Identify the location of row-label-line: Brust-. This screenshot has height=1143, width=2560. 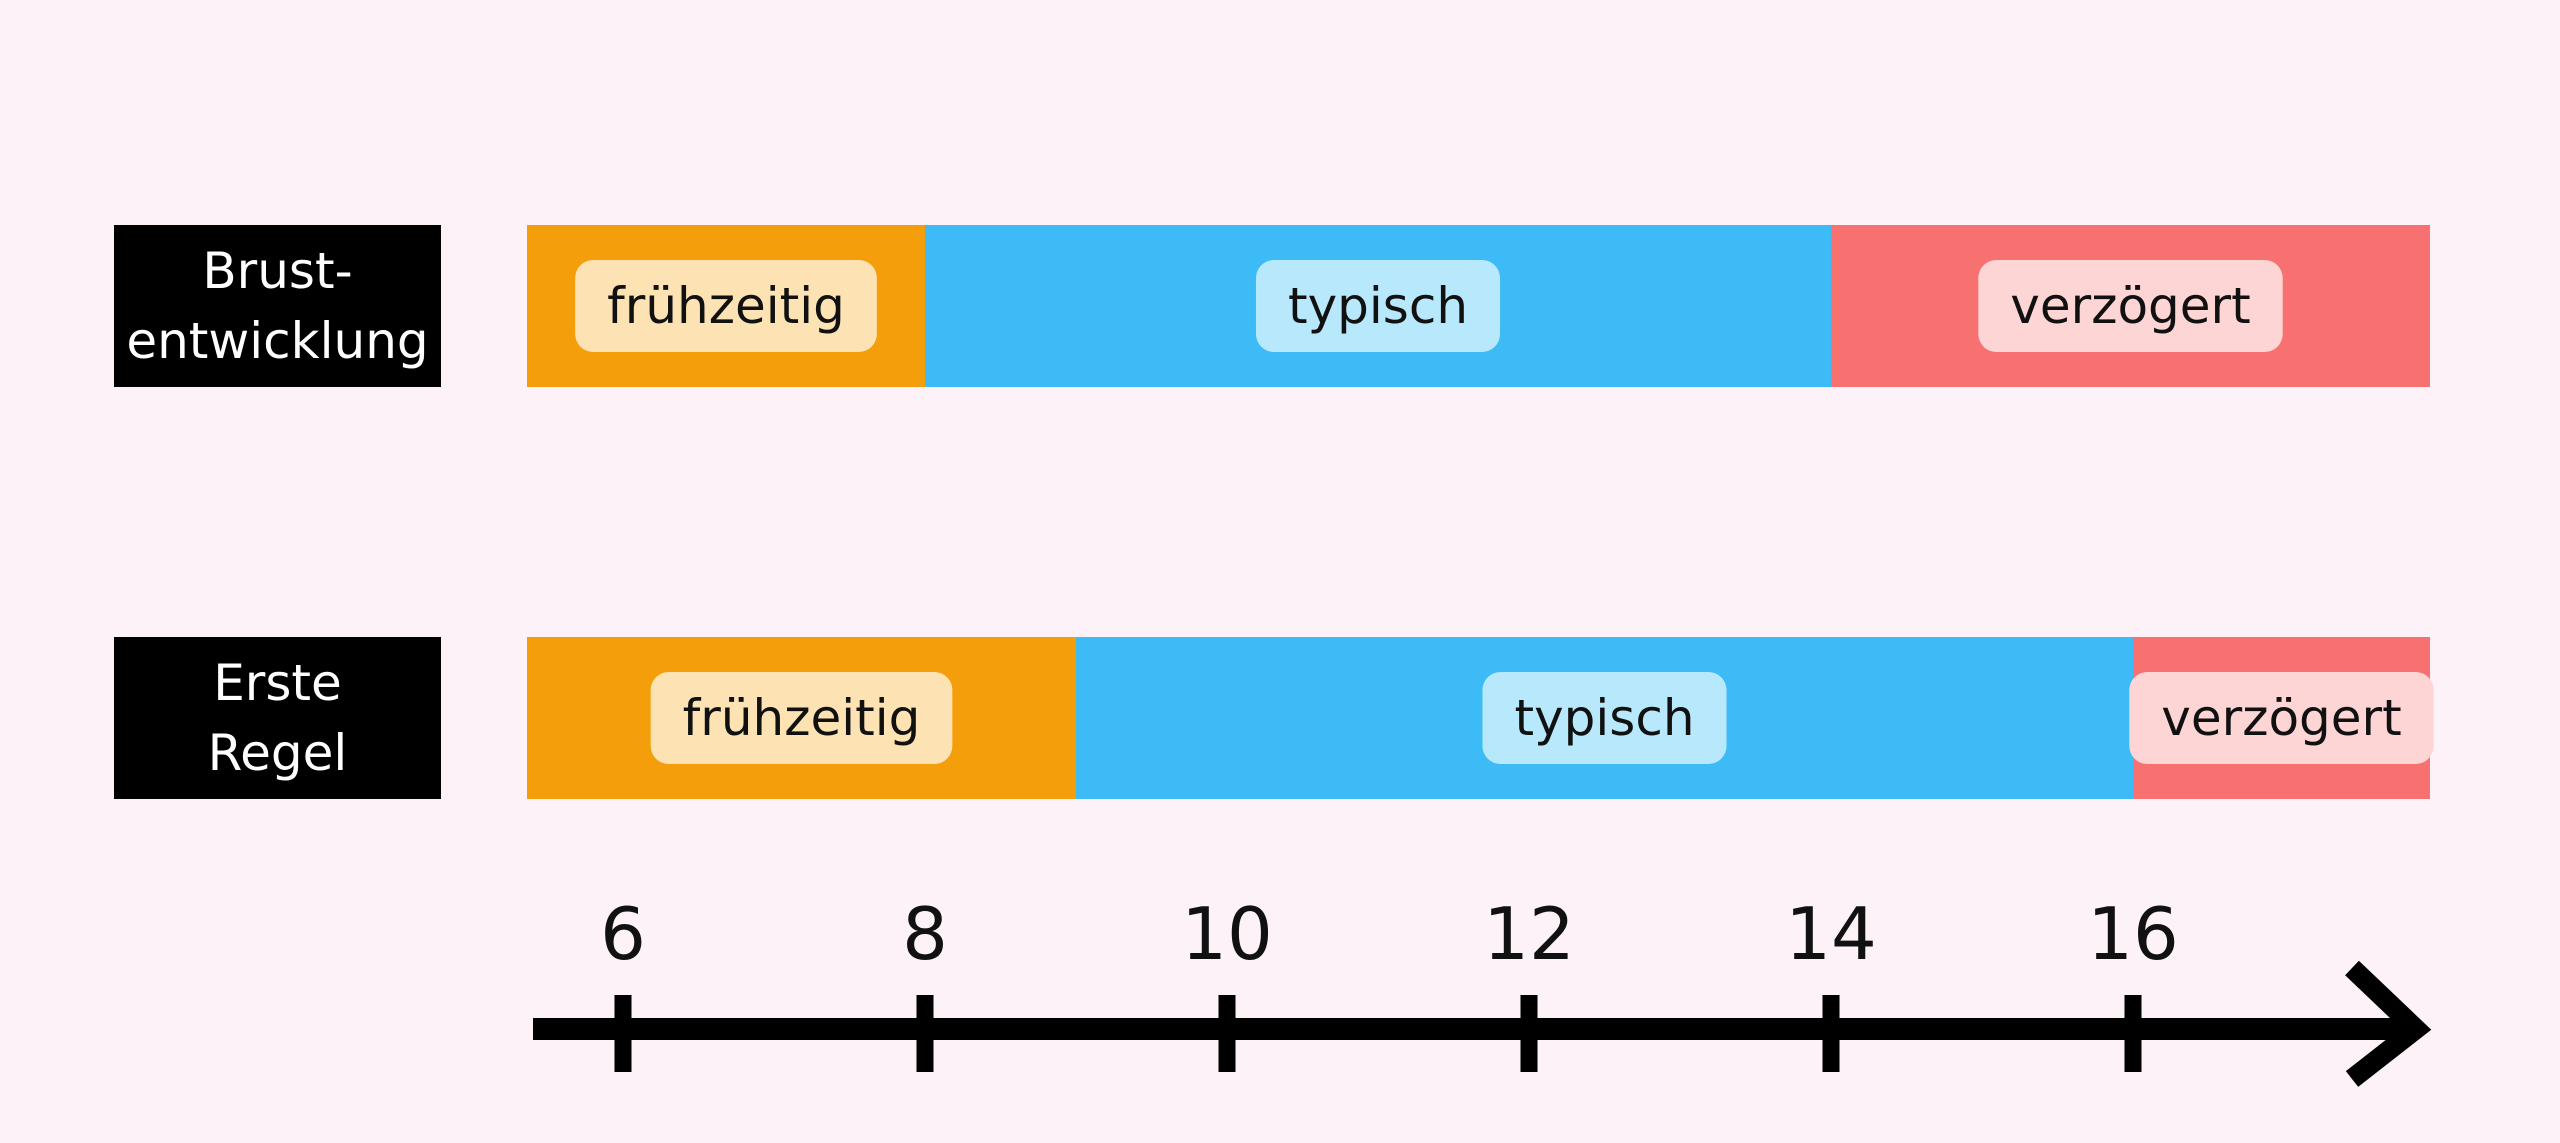
(277, 271).